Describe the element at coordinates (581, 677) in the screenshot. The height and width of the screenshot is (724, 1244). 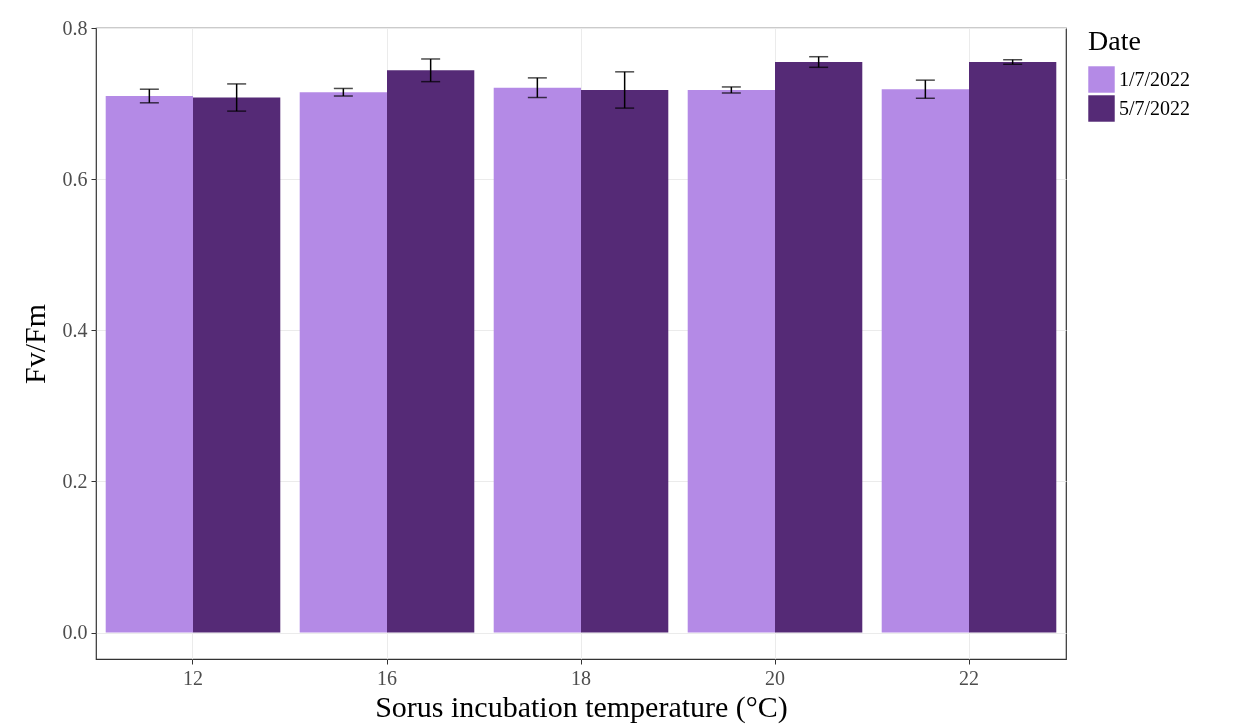
I see `x-tick-label: 18` at that location.